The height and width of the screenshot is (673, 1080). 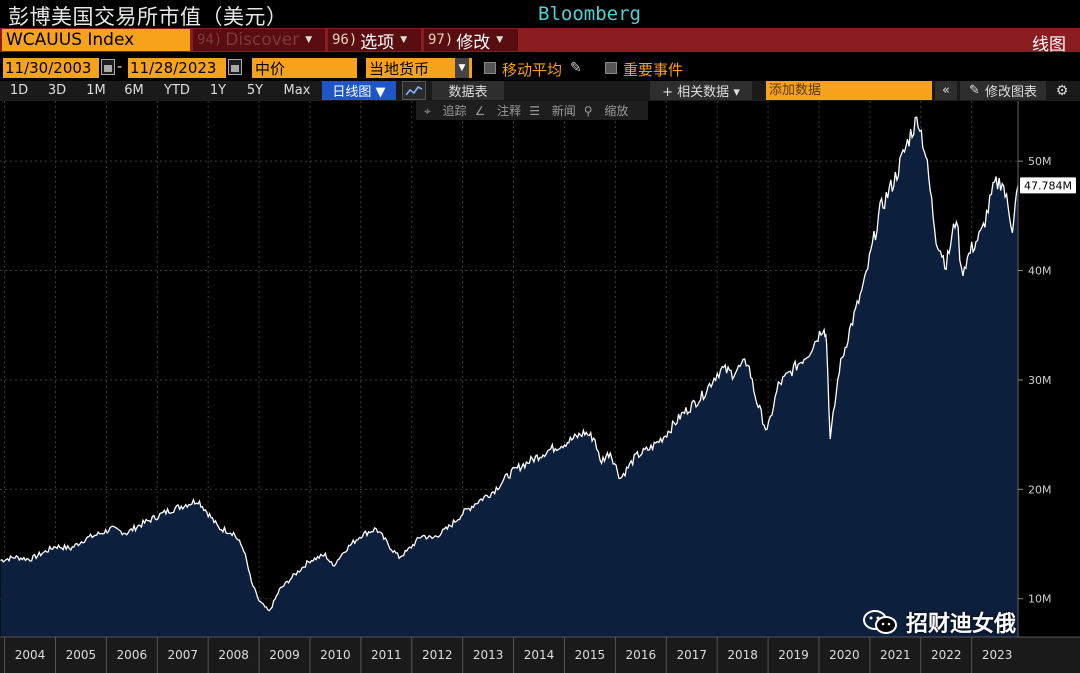 What do you see at coordinates (57, 90) in the screenshot?
I see `range-3d-button: 3D` at bounding box center [57, 90].